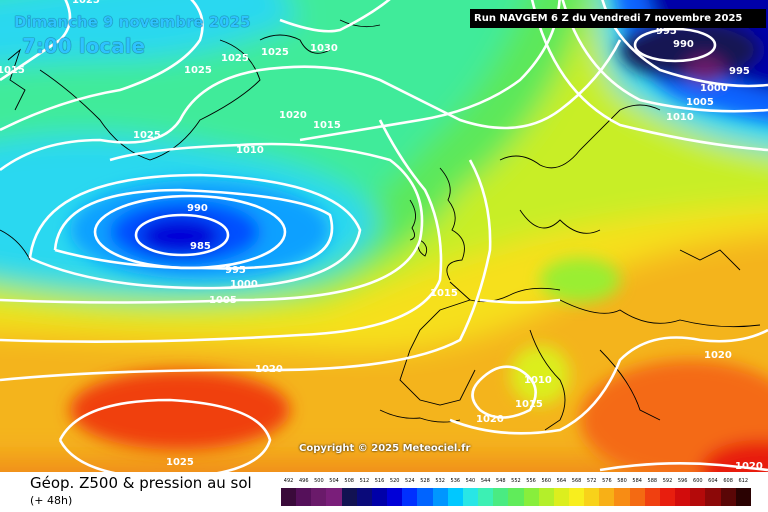 Image resolution: width=768 pixels, height=512 pixels. Describe the element at coordinates (319, 481) in the screenshot. I see `scale-value: 500` at that location.